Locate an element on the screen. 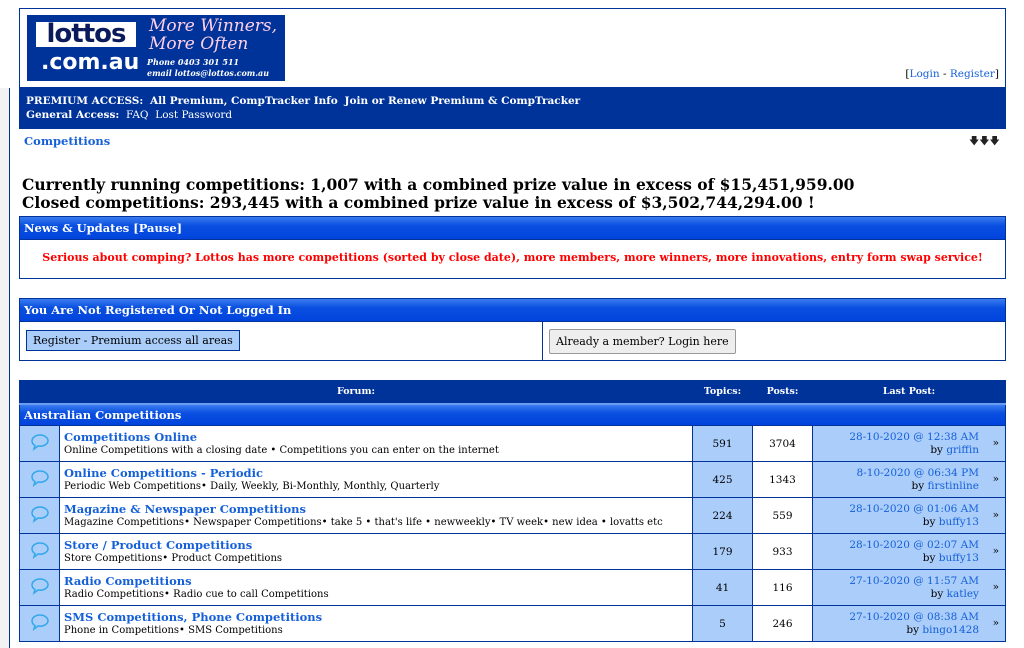  posts-count: 1343 is located at coordinates (782, 479).